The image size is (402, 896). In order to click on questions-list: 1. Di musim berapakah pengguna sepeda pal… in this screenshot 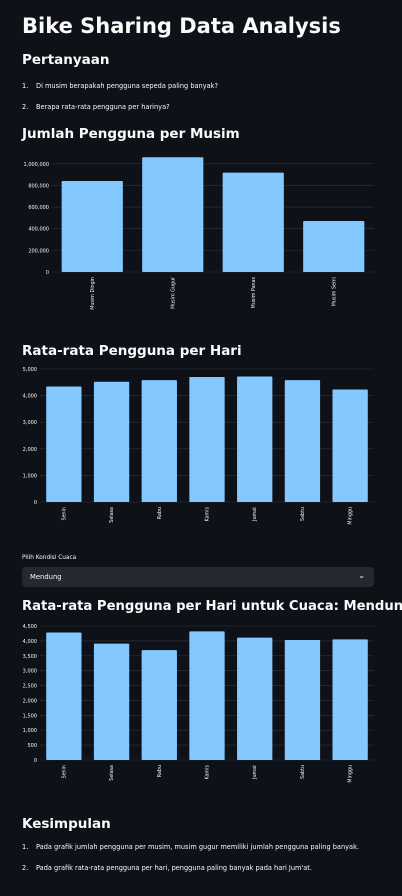, I will do `click(120, 103)`.